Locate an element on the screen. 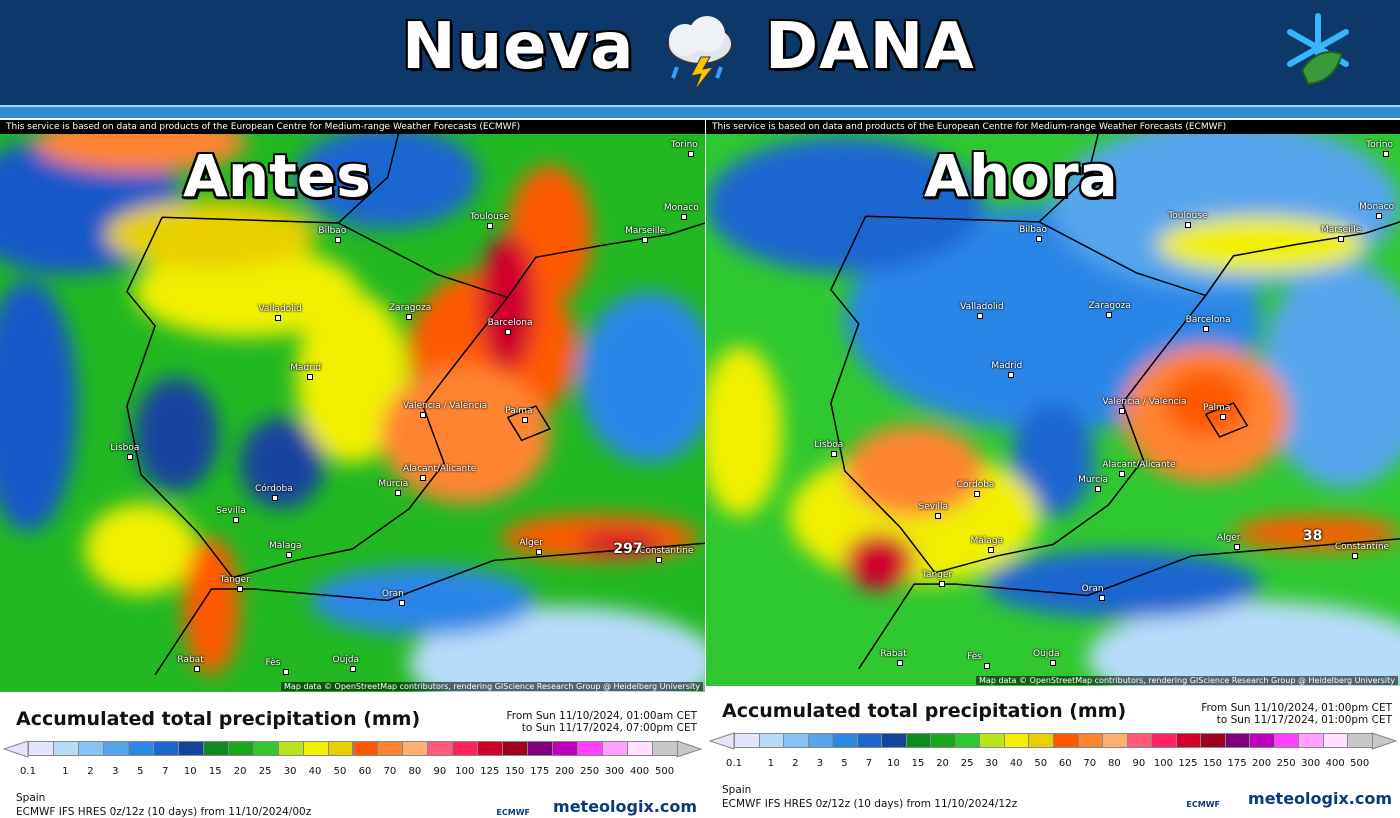  colorbar-value: 150 is located at coordinates (515, 771).